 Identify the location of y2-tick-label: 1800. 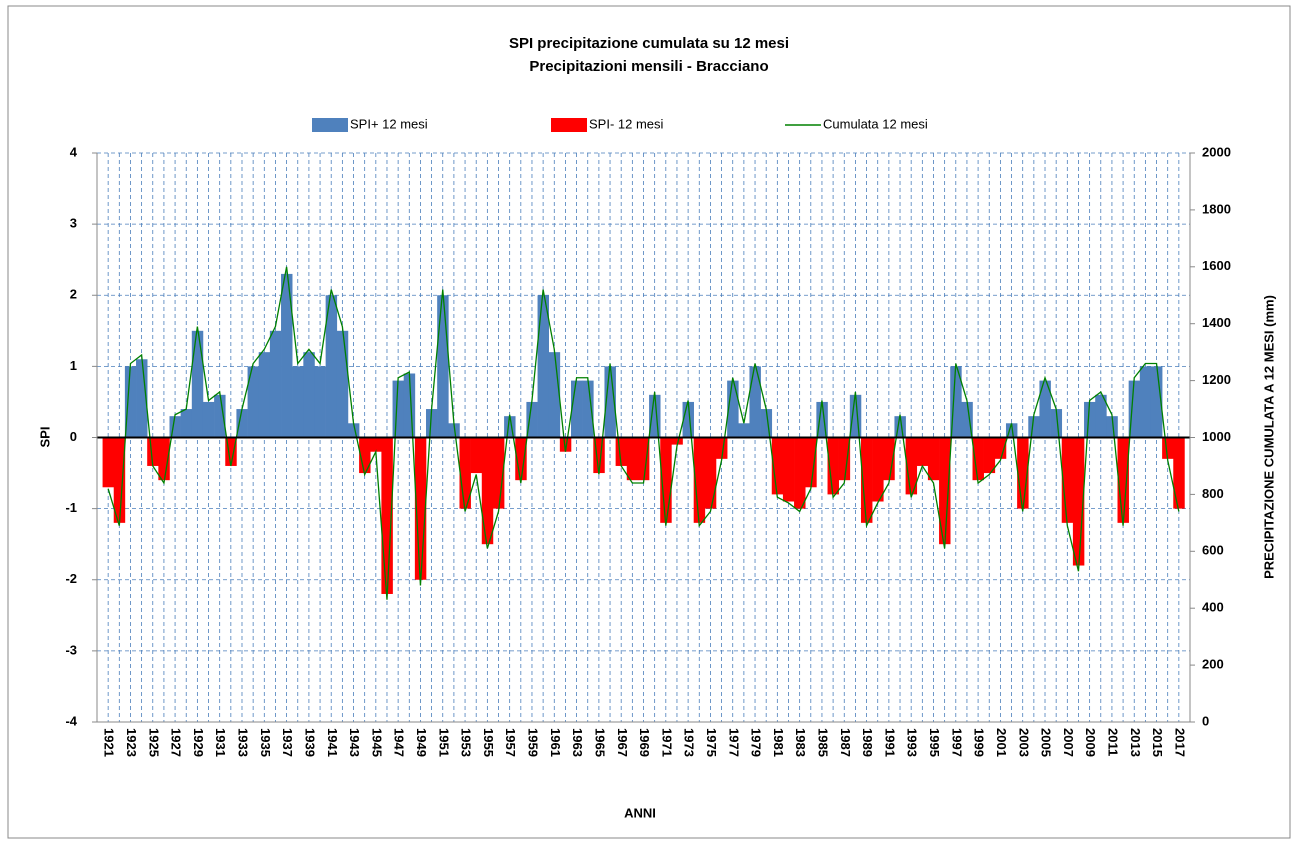
(1216, 208).